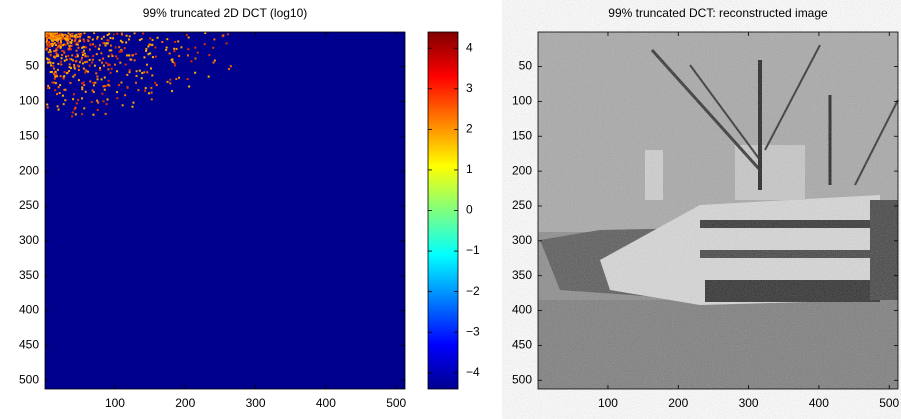 This screenshot has width=901, height=419. Describe the element at coordinates (473, 331) in the screenshot. I see `colorbar-tick-label: −3` at that location.